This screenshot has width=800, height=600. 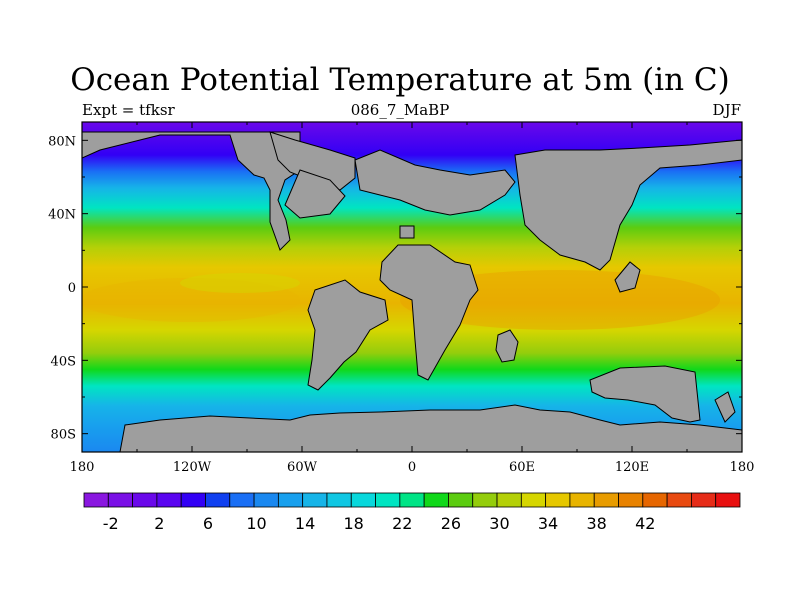 I want to click on colorbar-label: 22, so click(x=402, y=523).